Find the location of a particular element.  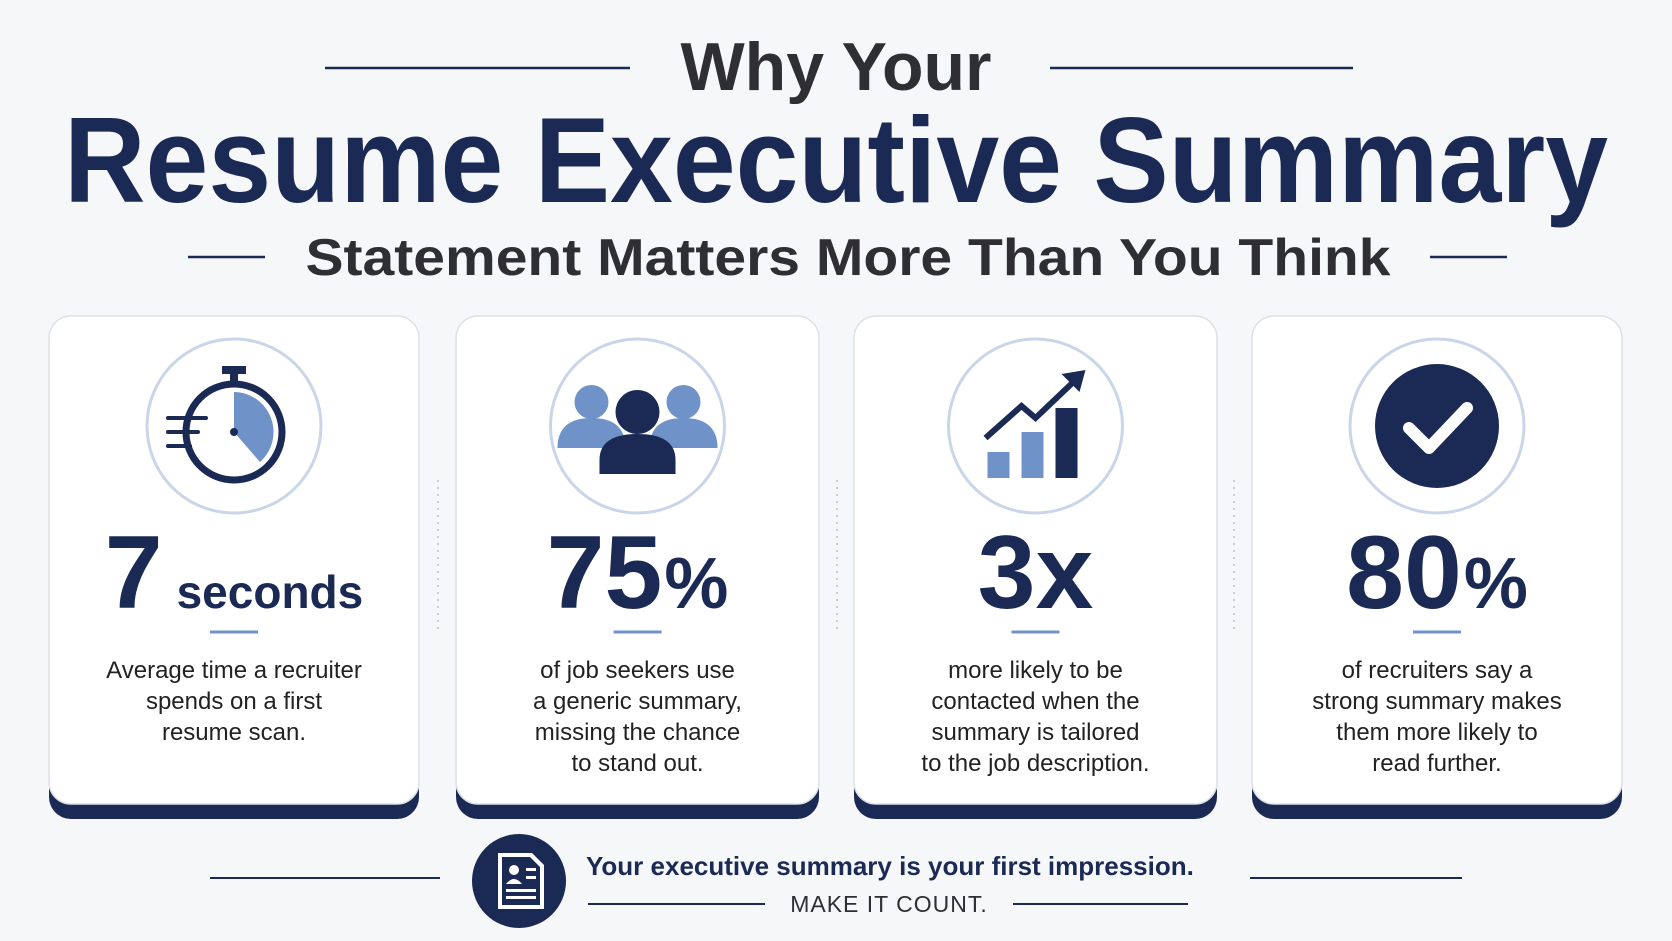

stat-description: resume scan. is located at coordinates (234, 732).